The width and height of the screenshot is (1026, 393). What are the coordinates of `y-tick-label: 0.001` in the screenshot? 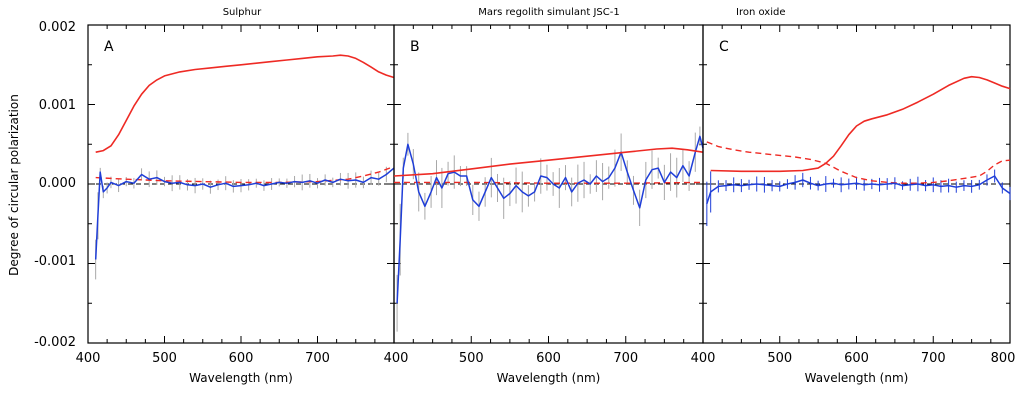 It's located at (57, 105).